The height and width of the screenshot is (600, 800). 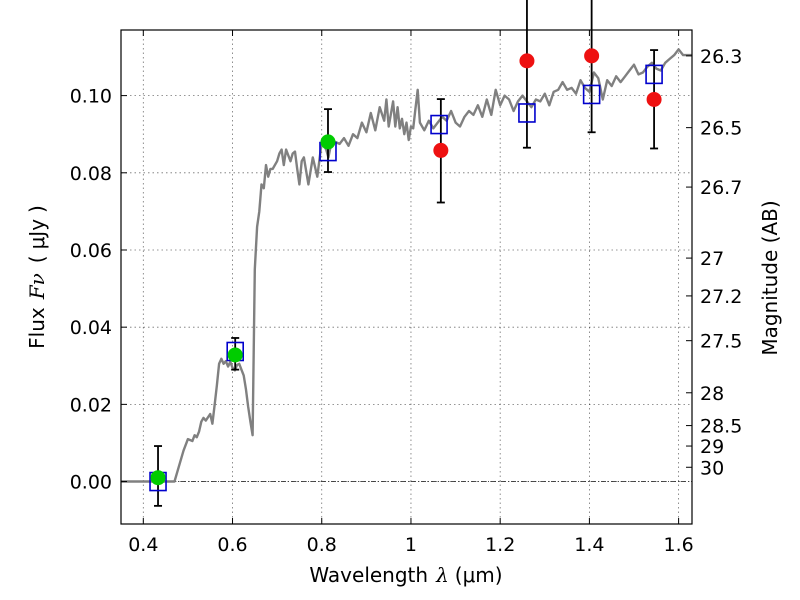 I want to click on x-tick-label: 1.6, so click(x=679, y=545).